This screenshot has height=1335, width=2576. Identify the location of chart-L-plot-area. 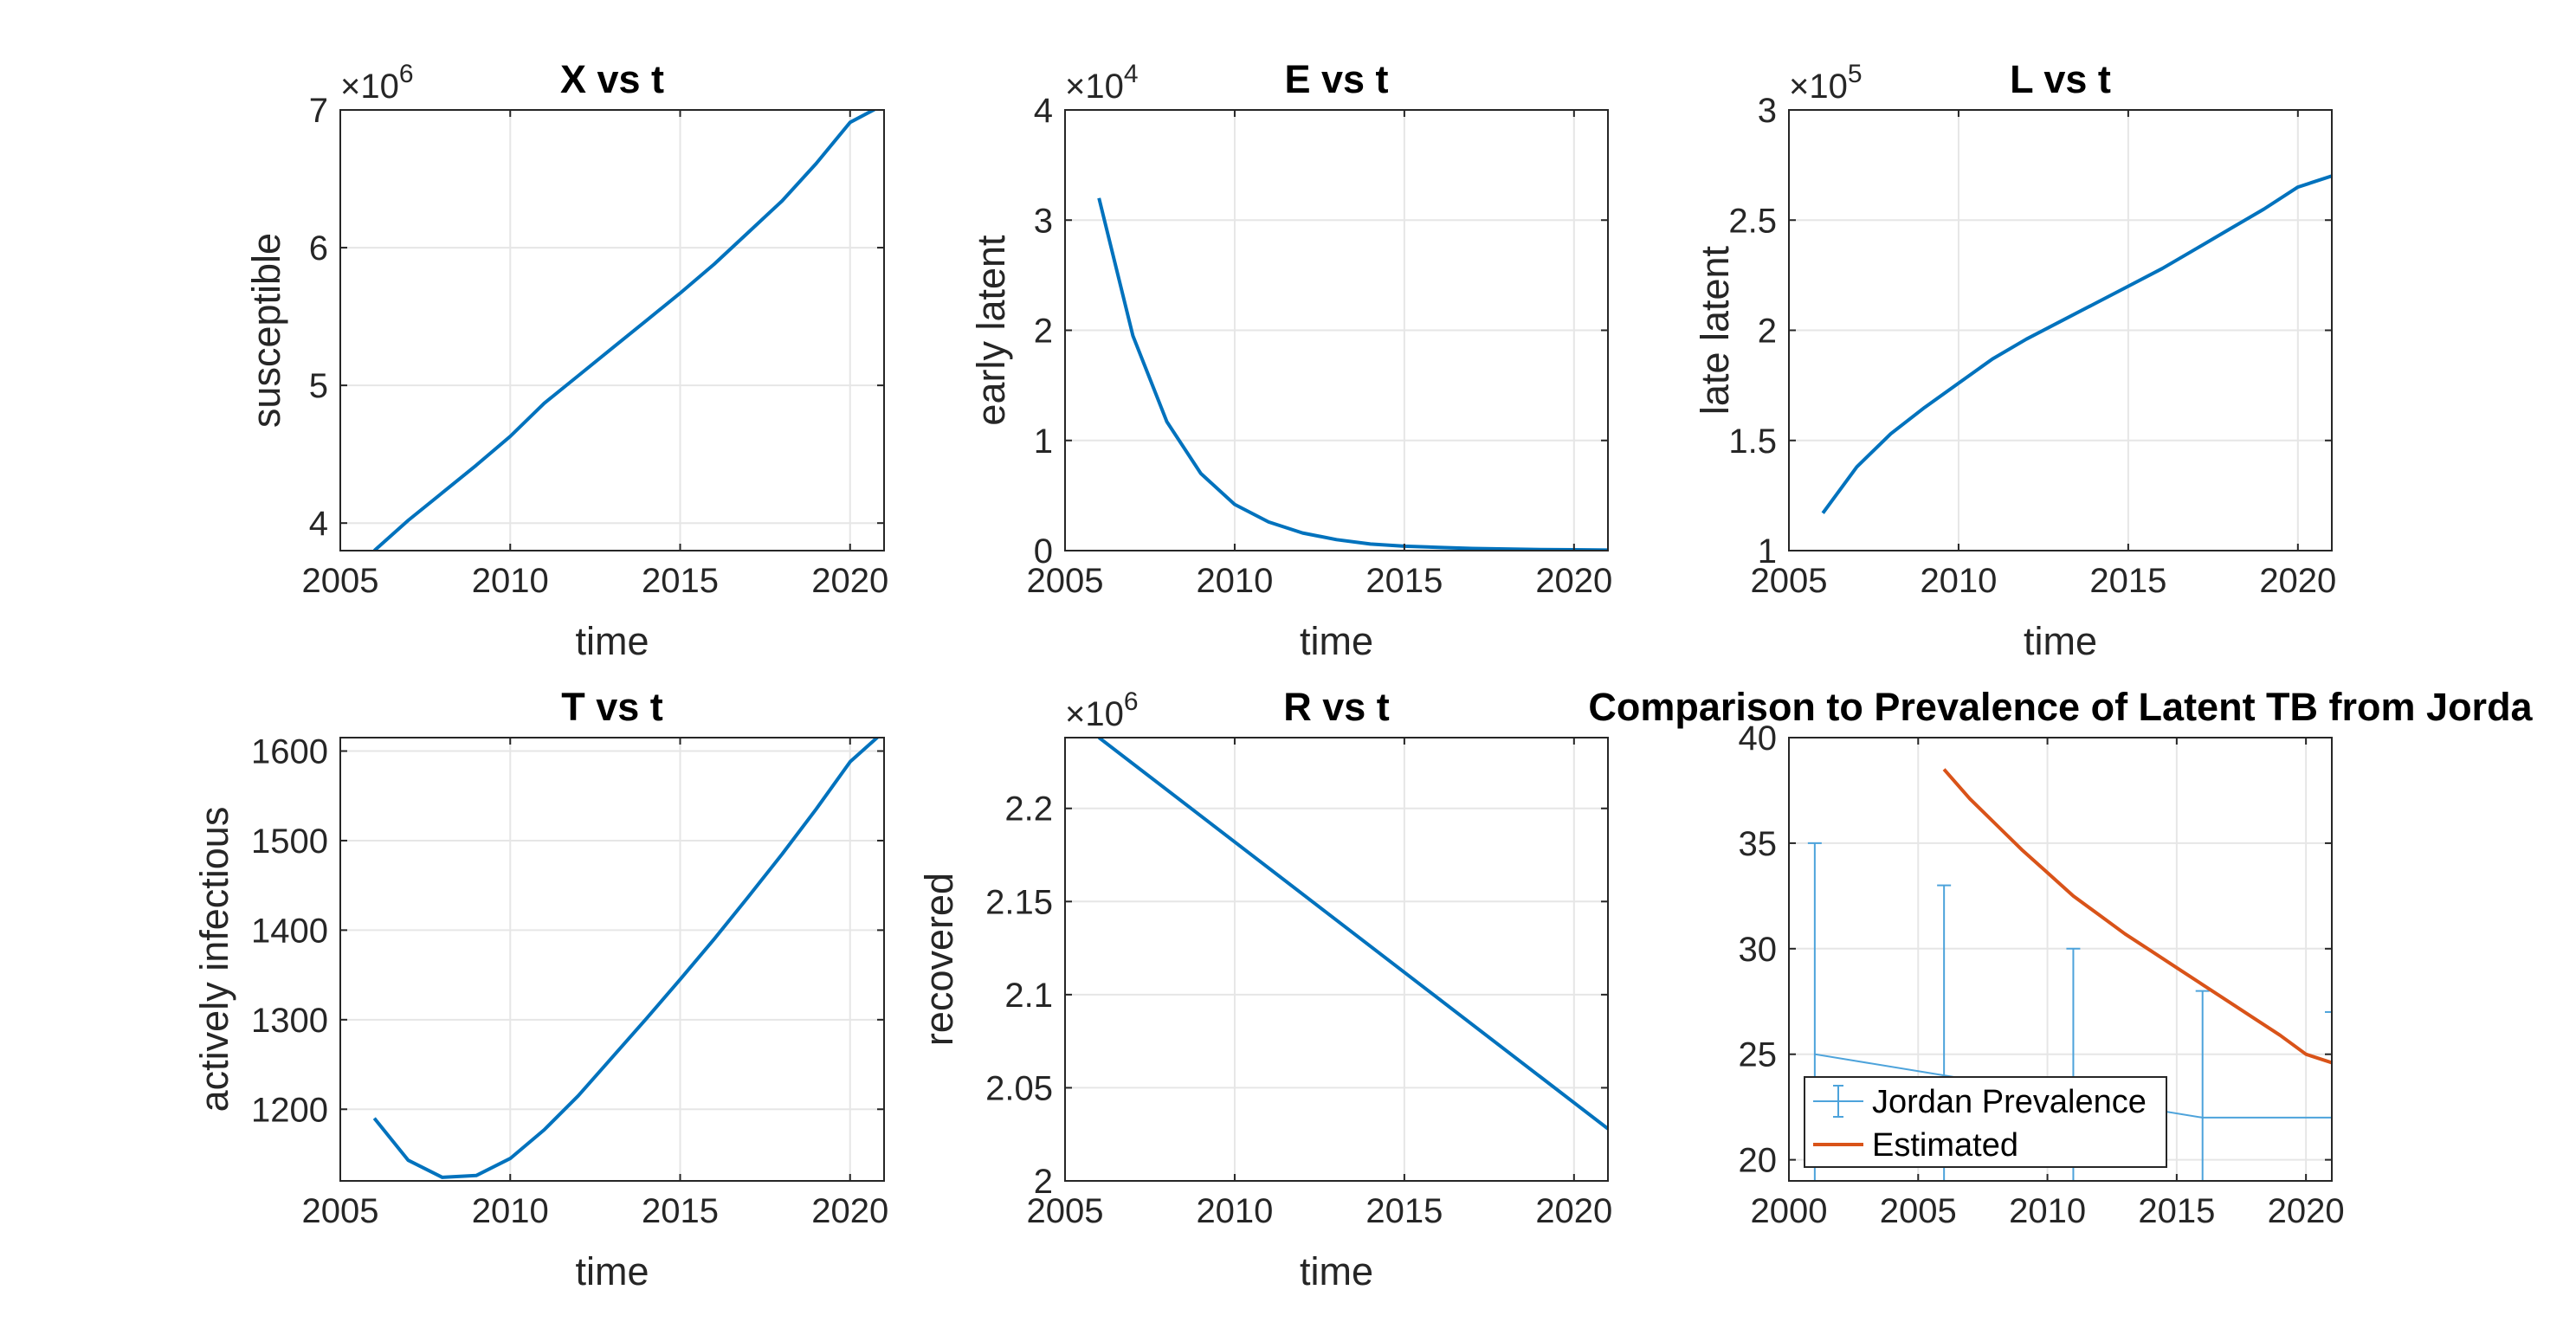
(2076, 344).